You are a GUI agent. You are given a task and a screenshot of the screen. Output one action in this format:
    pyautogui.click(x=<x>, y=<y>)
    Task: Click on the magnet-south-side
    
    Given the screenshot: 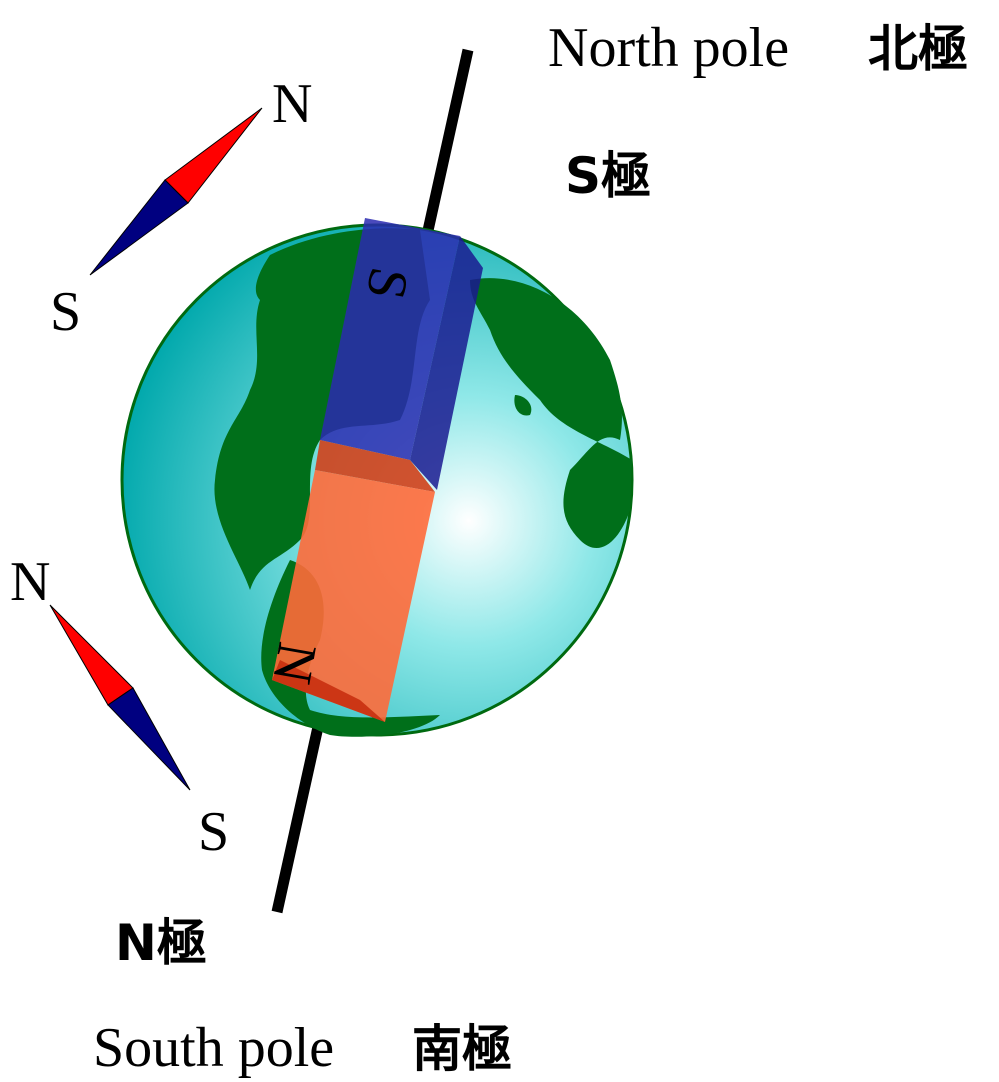 What is the action you would take?
    pyautogui.click(x=446, y=363)
    